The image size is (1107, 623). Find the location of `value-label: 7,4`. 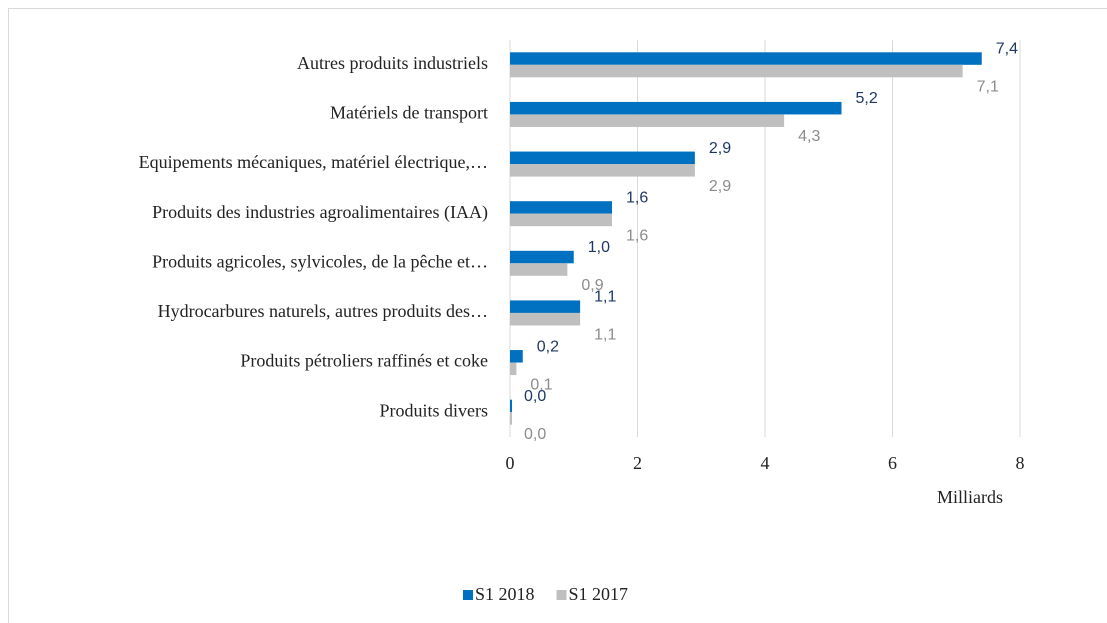

value-label: 7,4 is located at coordinates (1007, 49).